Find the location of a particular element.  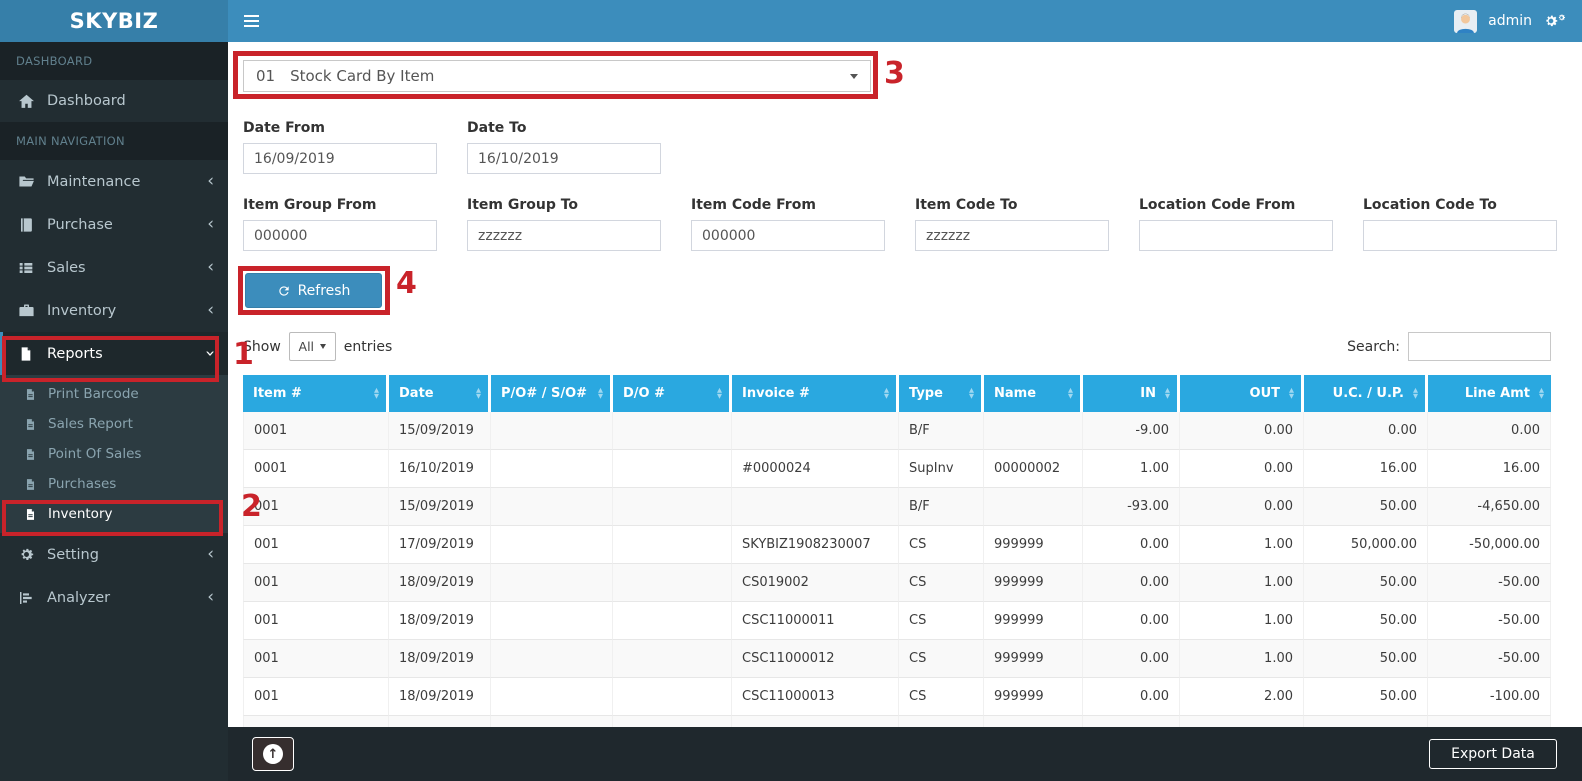

scroll-top-button: ↑ is located at coordinates (273, 754).